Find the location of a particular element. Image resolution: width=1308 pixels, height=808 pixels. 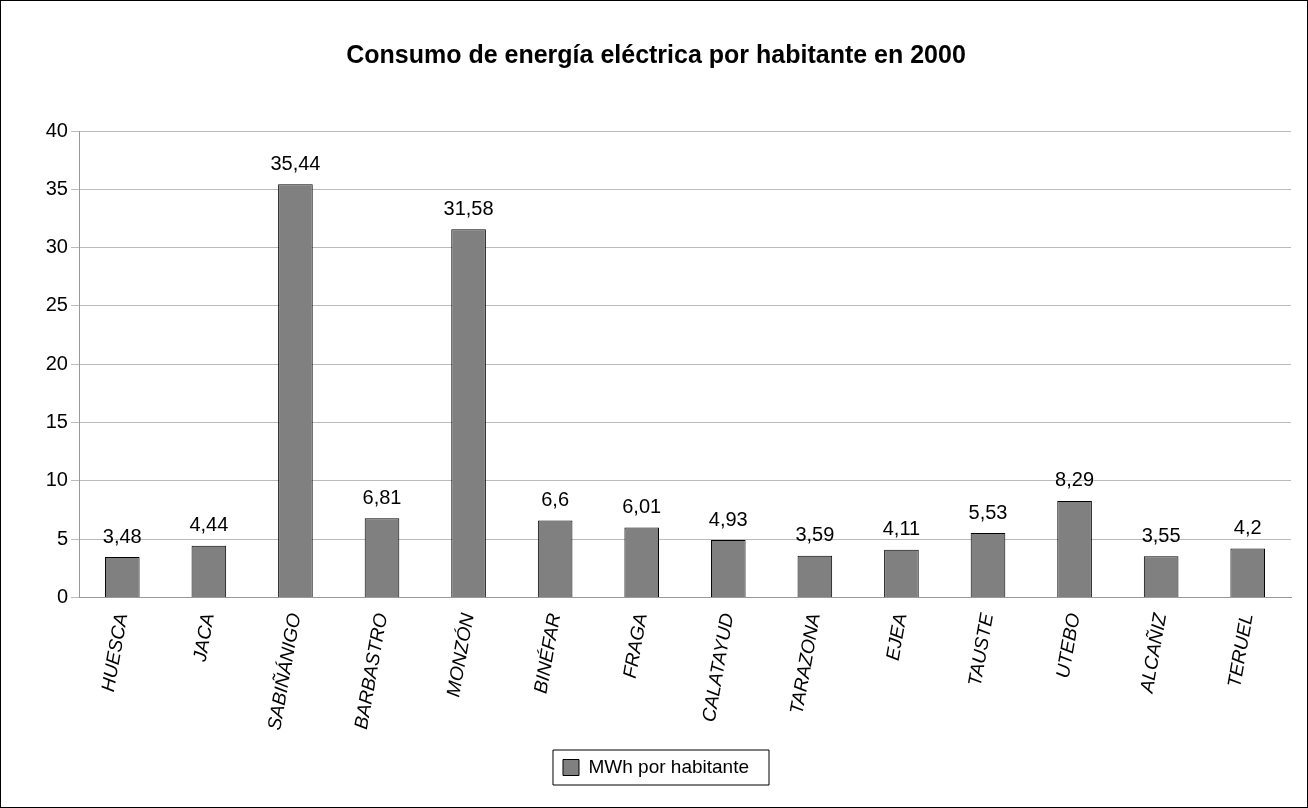

x-tick-label: FRAGA is located at coordinates (634, 645).